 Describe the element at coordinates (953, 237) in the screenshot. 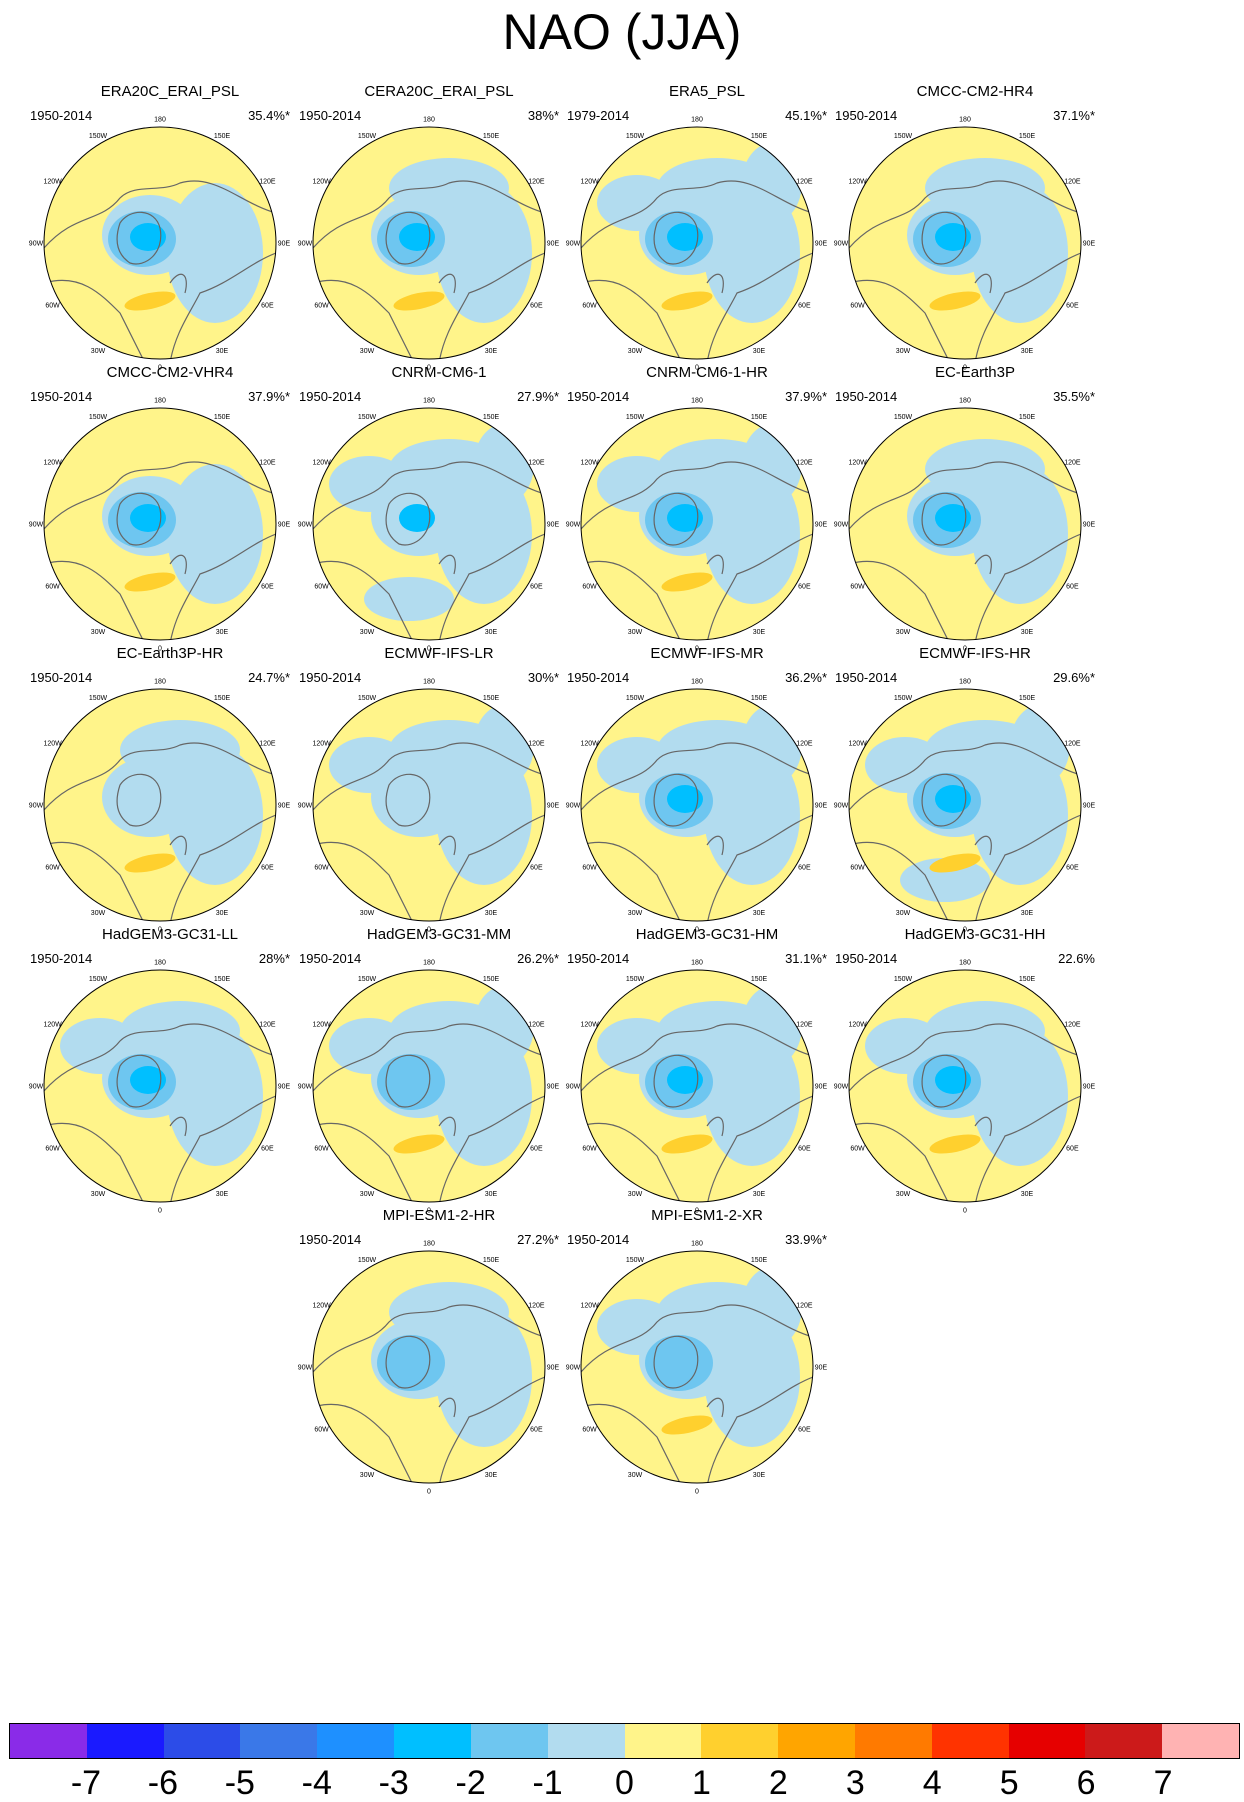

I see `arctic-low-core` at that location.